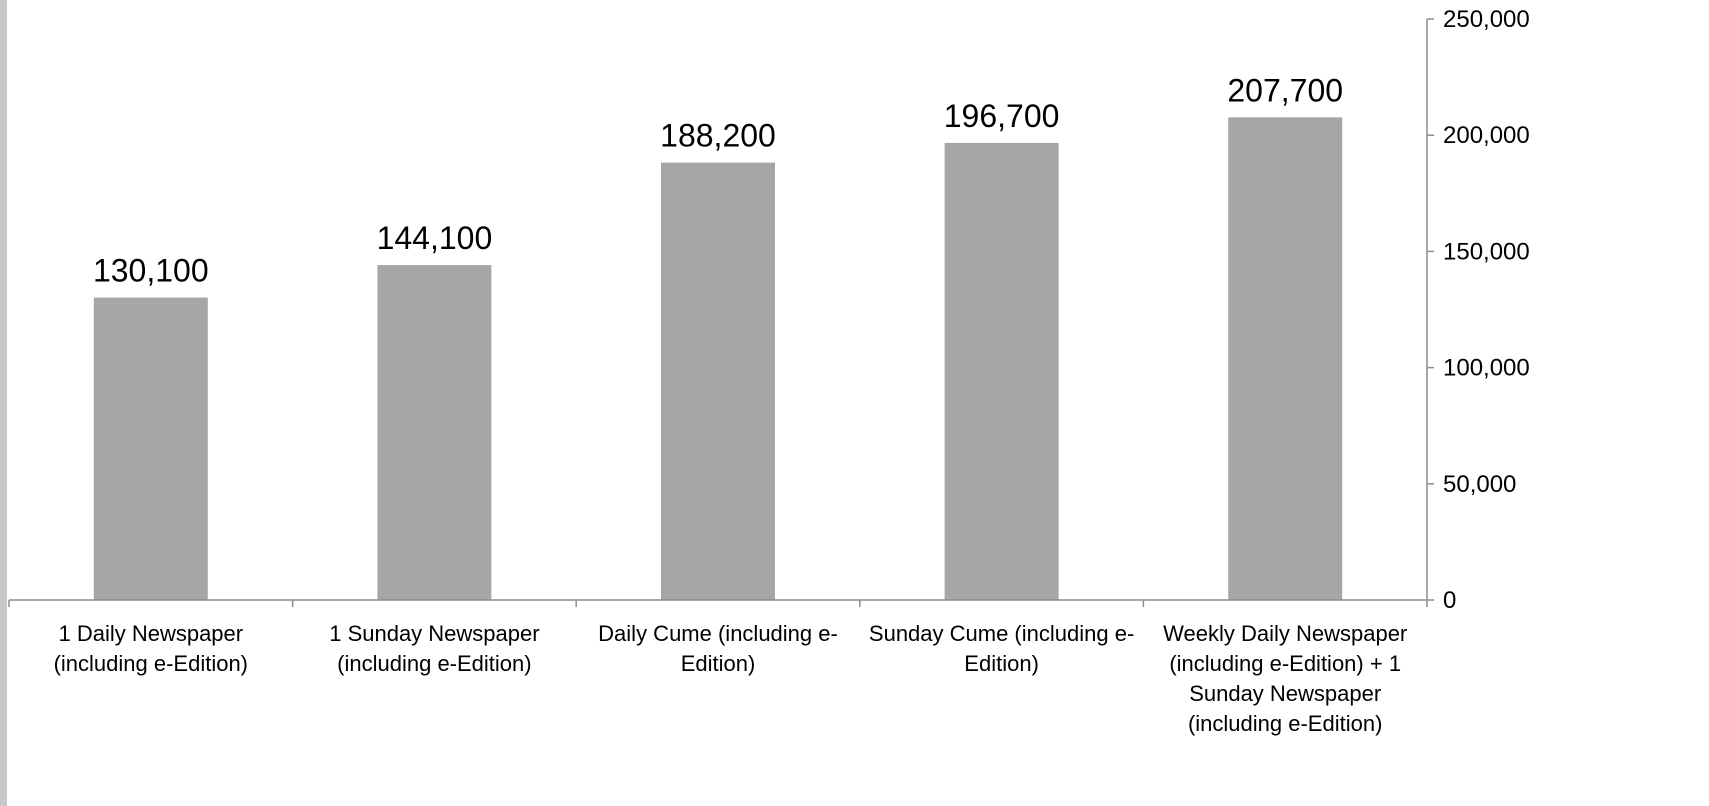  Describe the element at coordinates (151, 271) in the screenshot. I see `data-label-1: 130,100` at that location.